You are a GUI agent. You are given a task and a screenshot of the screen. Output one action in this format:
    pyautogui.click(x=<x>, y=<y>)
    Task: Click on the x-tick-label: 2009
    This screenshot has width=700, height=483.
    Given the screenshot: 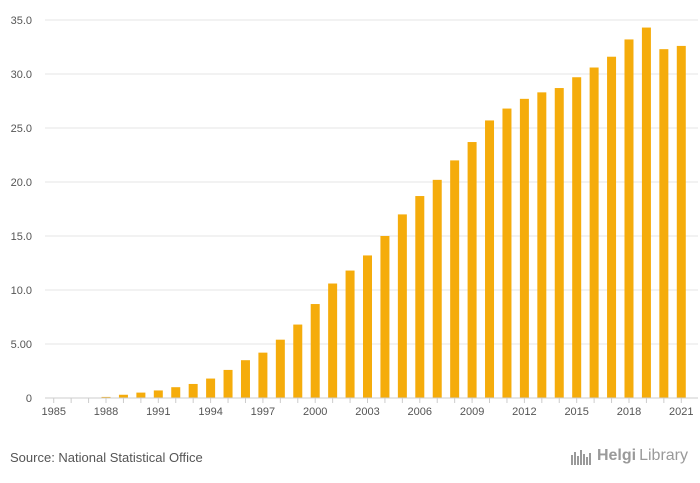 What is the action you would take?
    pyautogui.click(x=472, y=412)
    